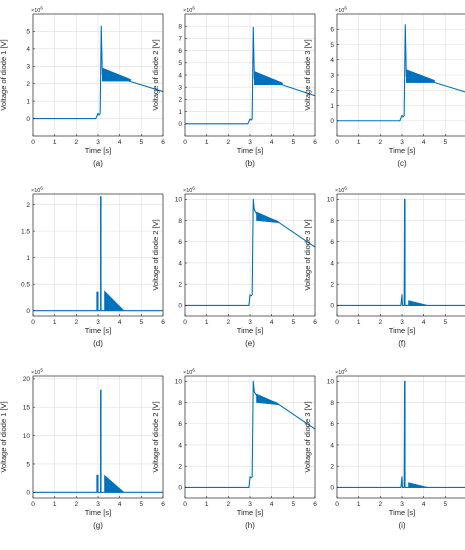 The image size is (465, 550). Describe the element at coordinates (25, 284) in the screenshot. I see `y-tick-label: 0.5` at that location.